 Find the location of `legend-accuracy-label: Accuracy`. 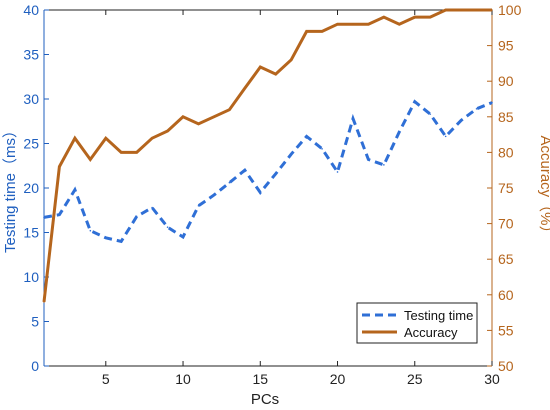

legend-accuracy-label: Accuracy is located at coordinates (431, 332).